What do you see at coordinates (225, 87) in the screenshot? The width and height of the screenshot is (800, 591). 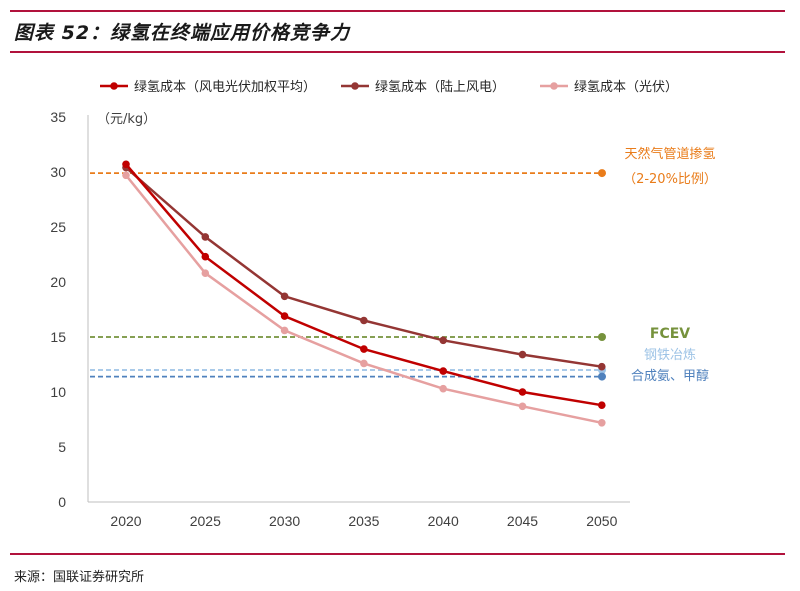 I see `legend-label: 绿氢成本（风电光伏加权平均）` at bounding box center [225, 87].